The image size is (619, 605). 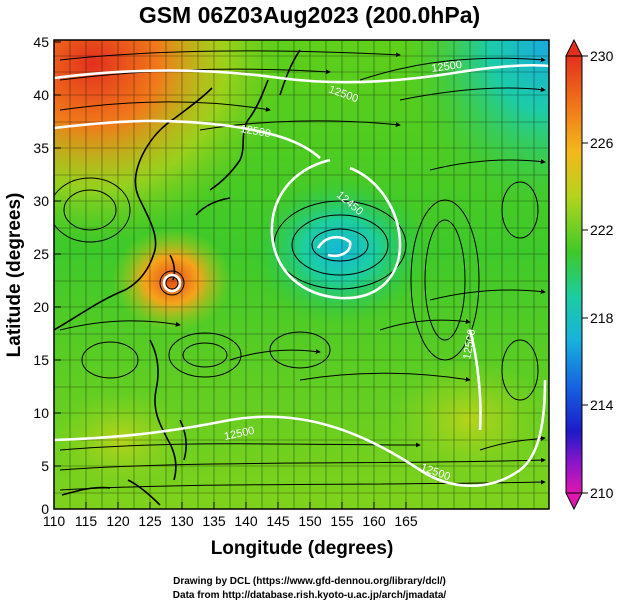 What do you see at coordinates (41, 360) in the screenshot?
I see `y-tick-label: 15` at bounding box center [41, 360].